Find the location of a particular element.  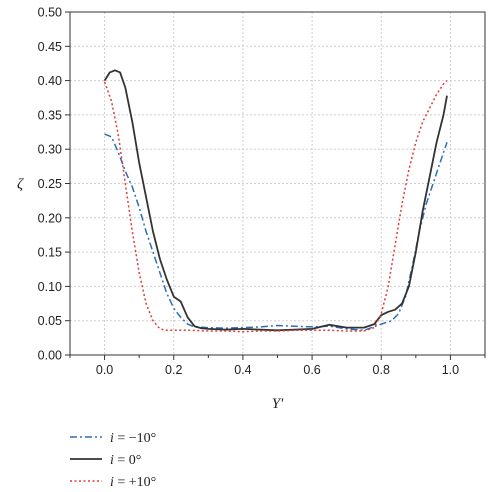

y-tick-label: 0.15 is located at coordinates (50, 253).